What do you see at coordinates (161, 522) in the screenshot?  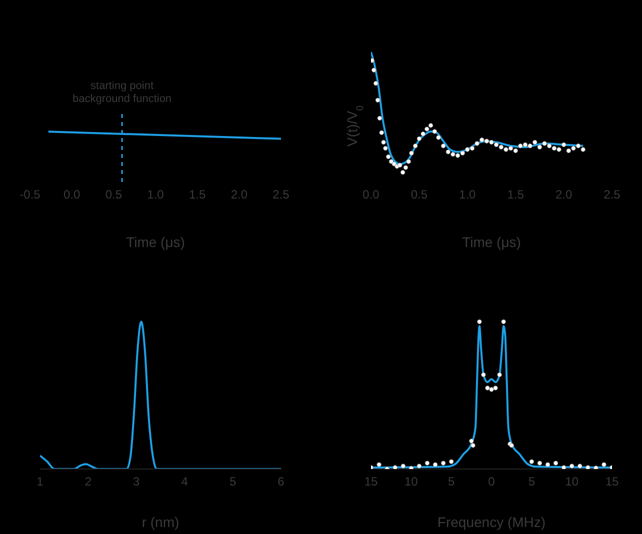 I see `x-axis-title: r (nm)` at bounding box center [161, 522].